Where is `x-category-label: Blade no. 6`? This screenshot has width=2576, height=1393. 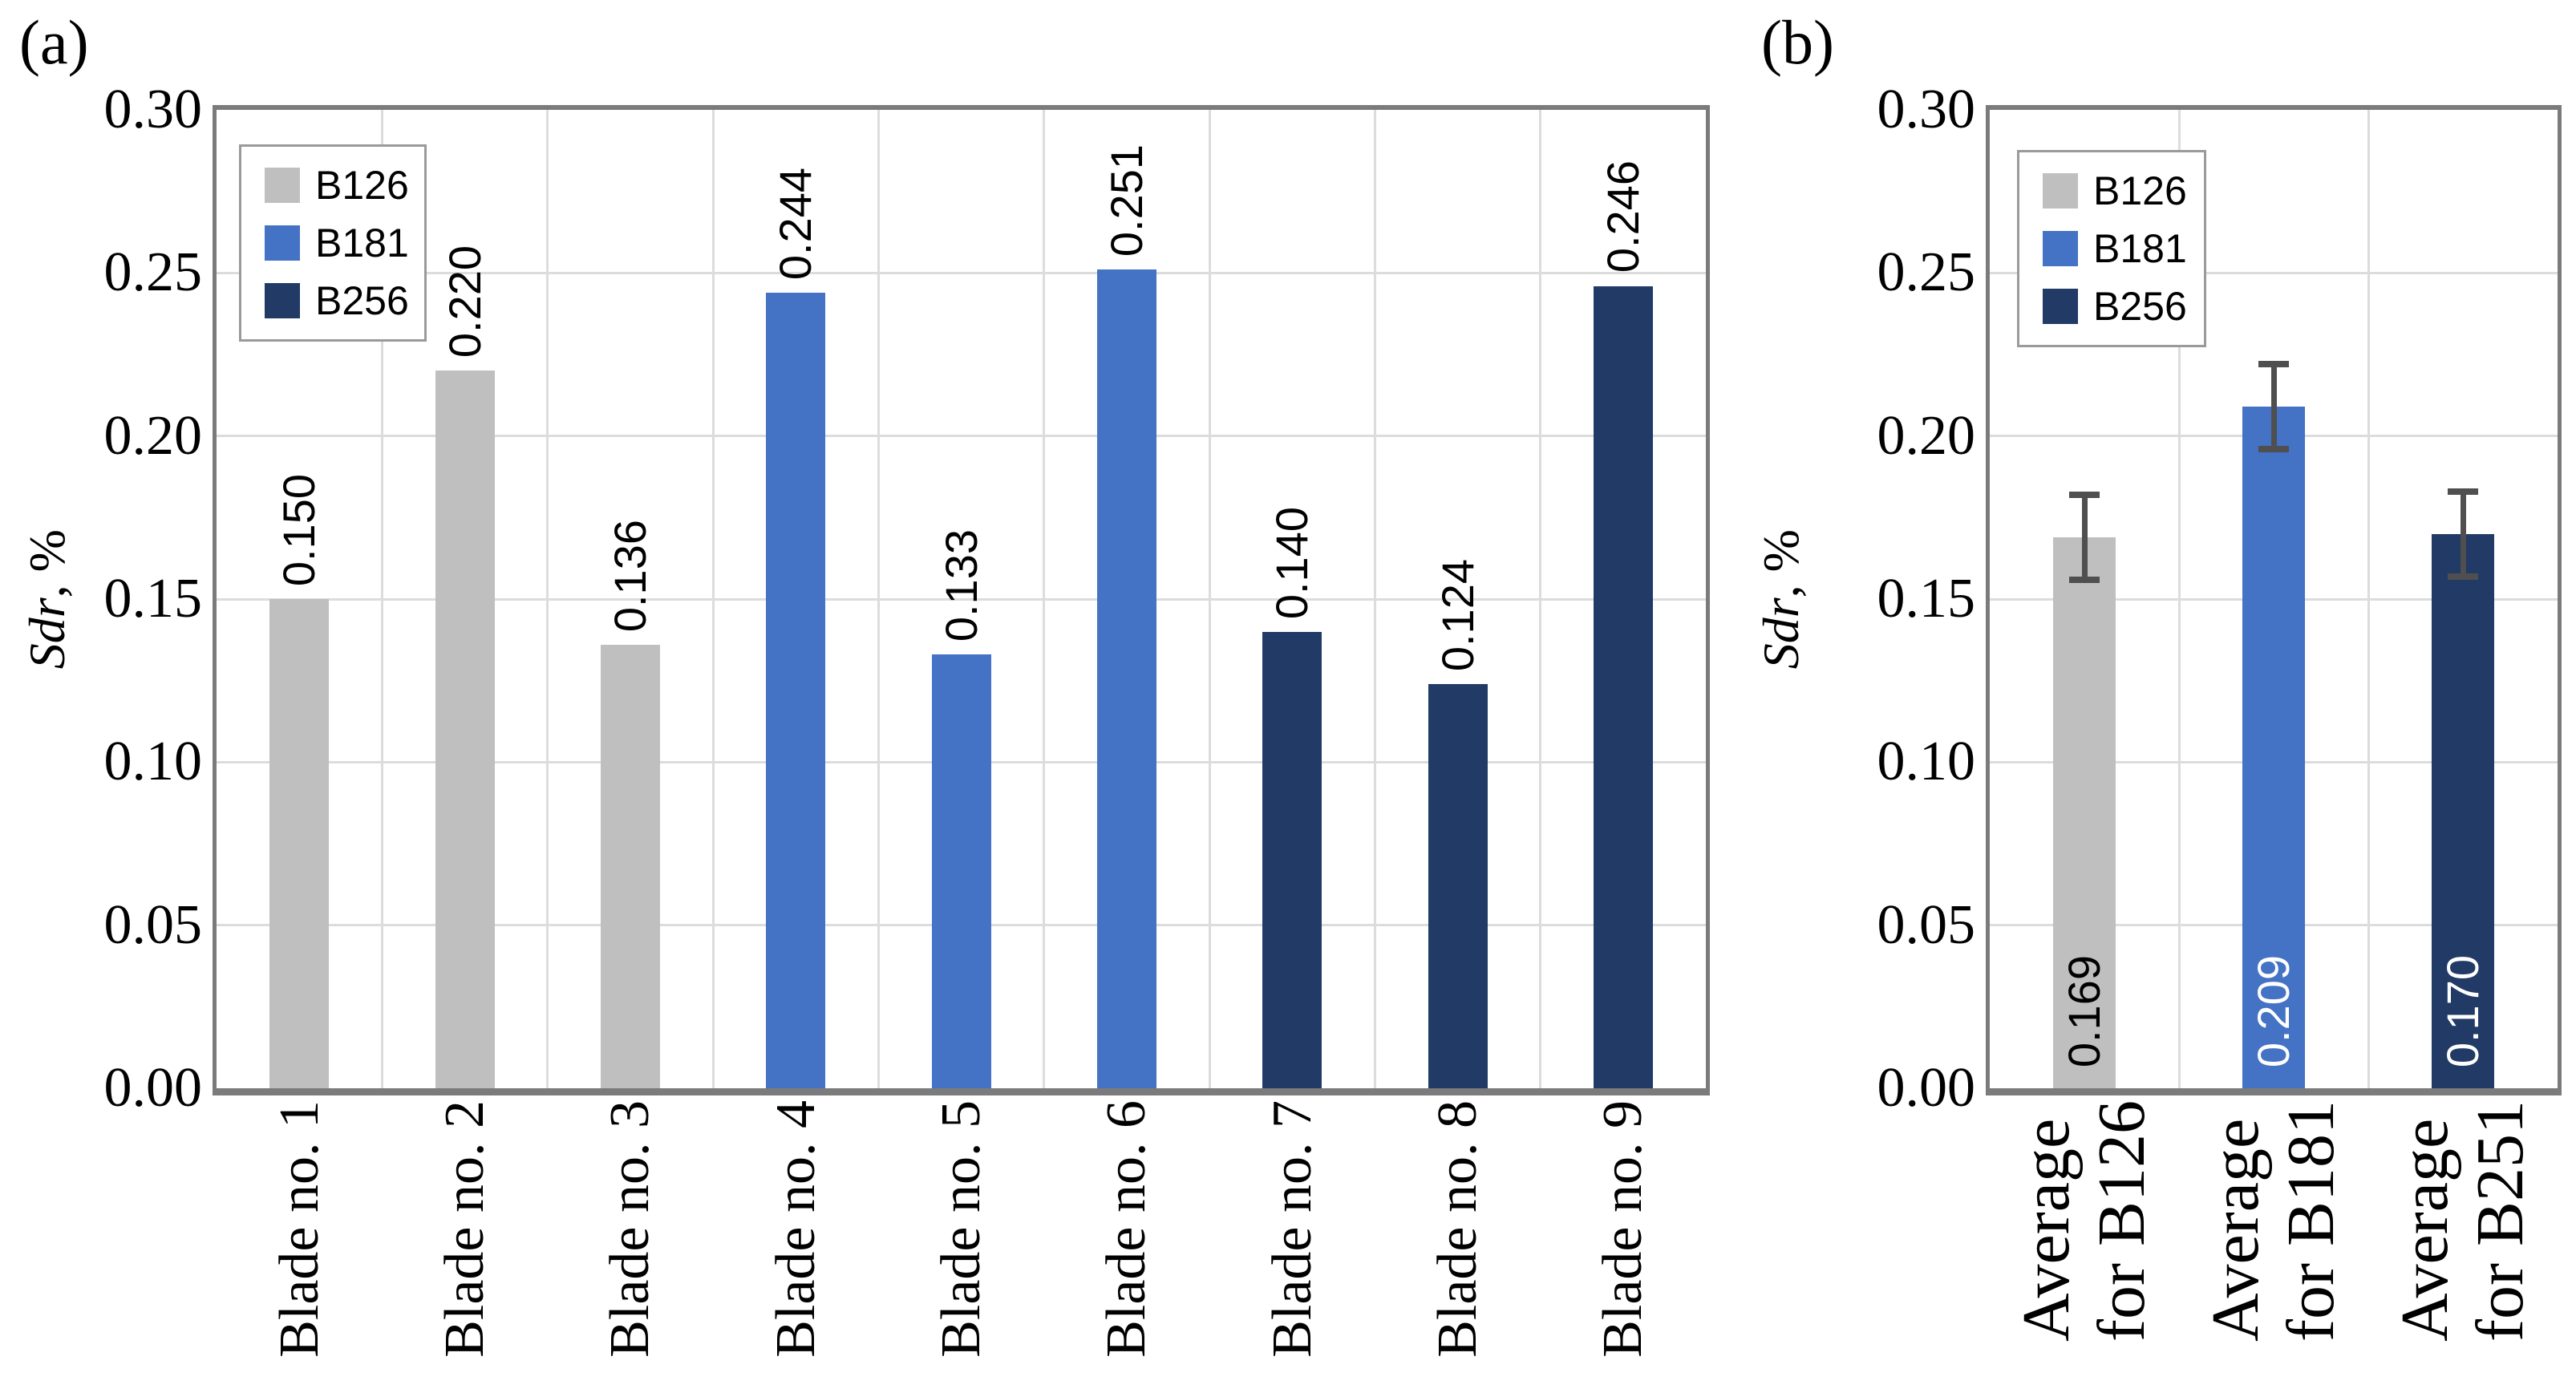
x-category-label: Blade no. 6 is located at coordinates (1127, 1229).